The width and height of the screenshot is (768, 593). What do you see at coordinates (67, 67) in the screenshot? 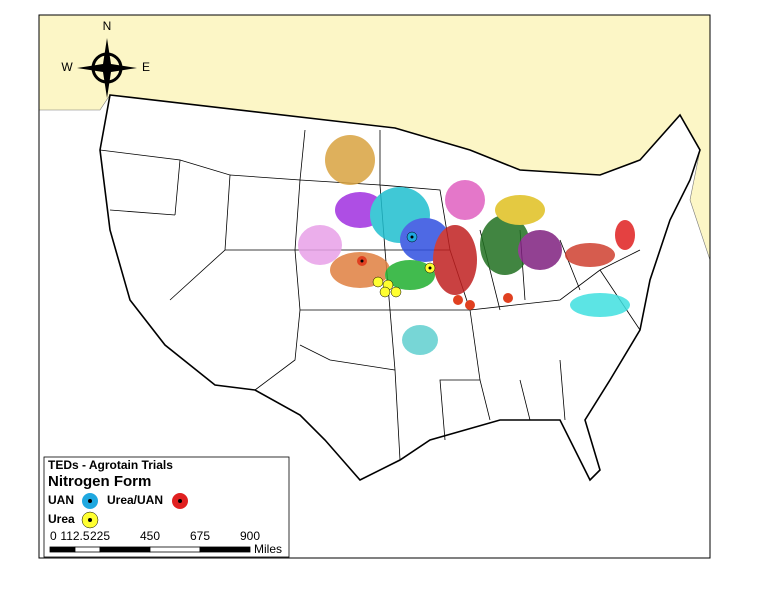
I see `compass-west: W` at bounding box center [67, 67].